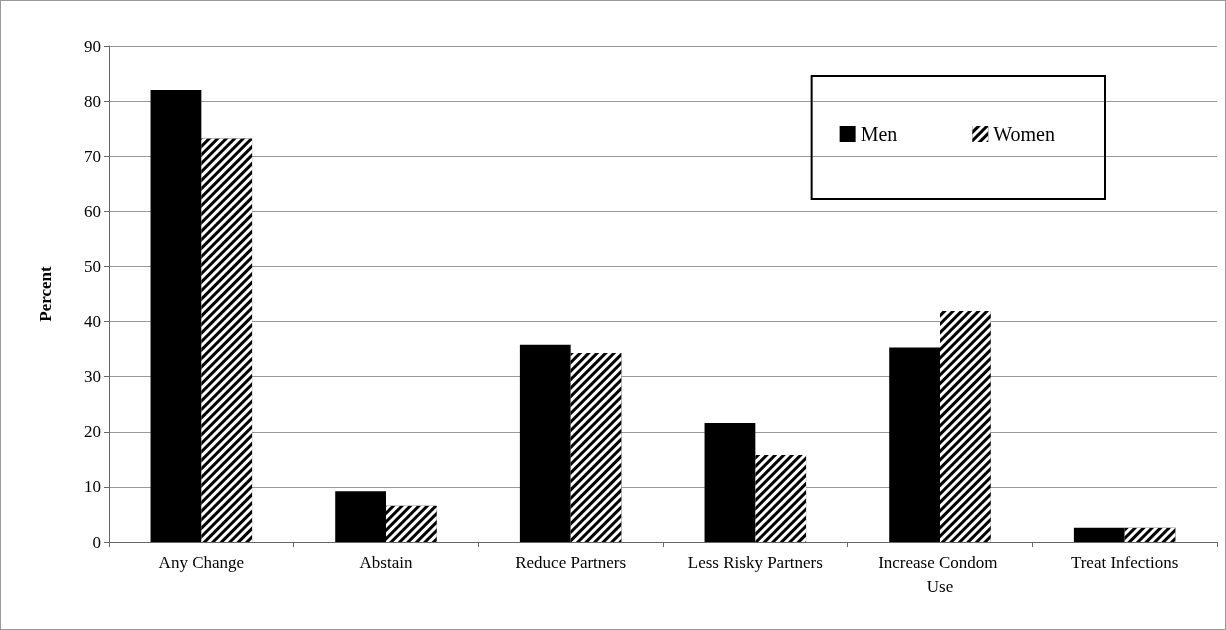  Describe the element at coordinates (92, 156) in the screenshot. I see `y-tick-label: 70` at that location.